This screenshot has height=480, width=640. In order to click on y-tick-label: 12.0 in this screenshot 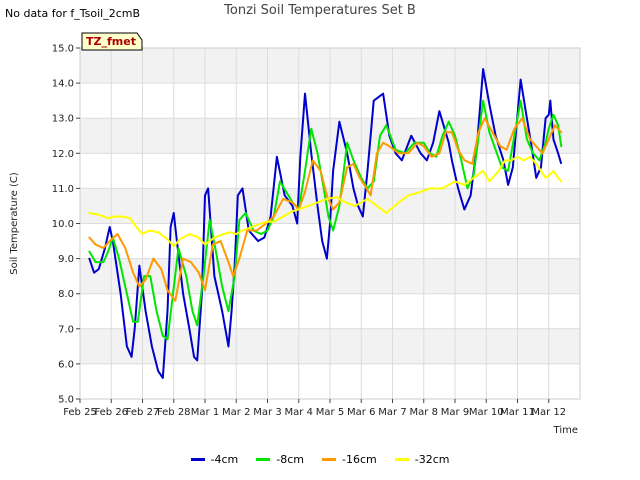, I will do `click(63, 154)`.